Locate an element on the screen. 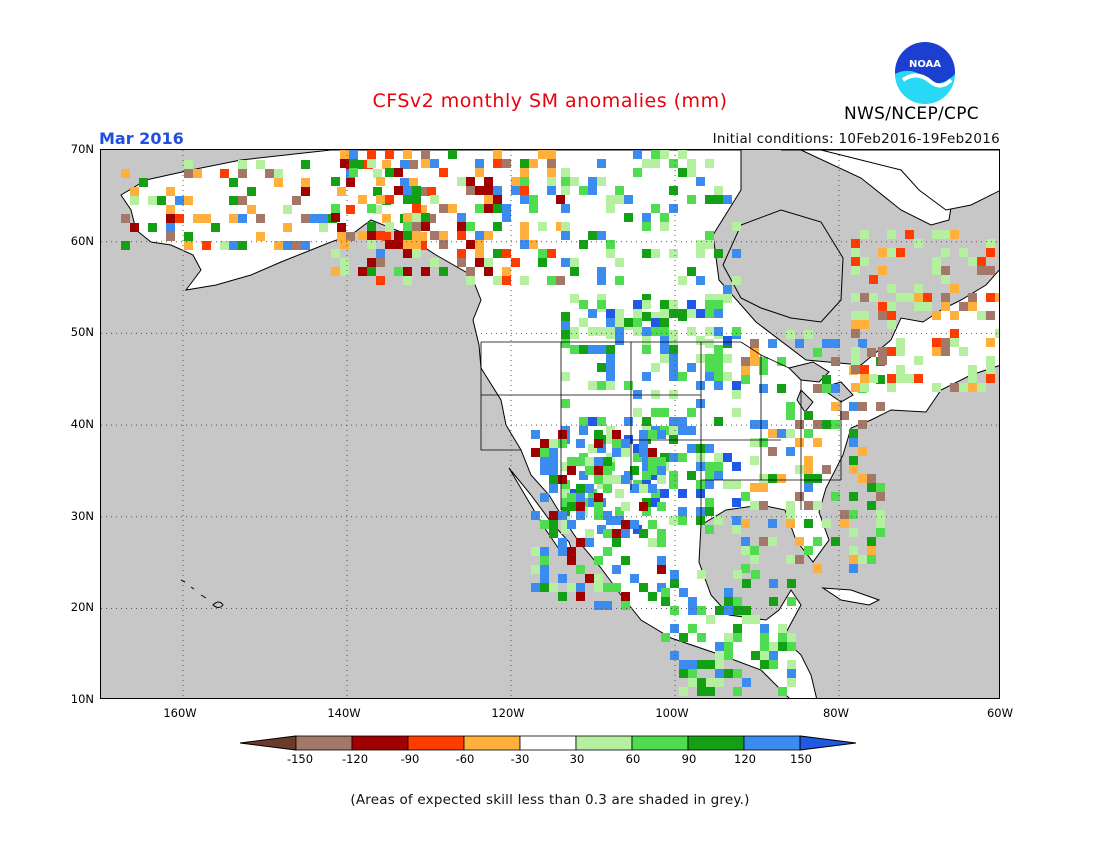 This screenshot has height=850, width=1100. lat-label: 50N is located at coordinates (82, 332).